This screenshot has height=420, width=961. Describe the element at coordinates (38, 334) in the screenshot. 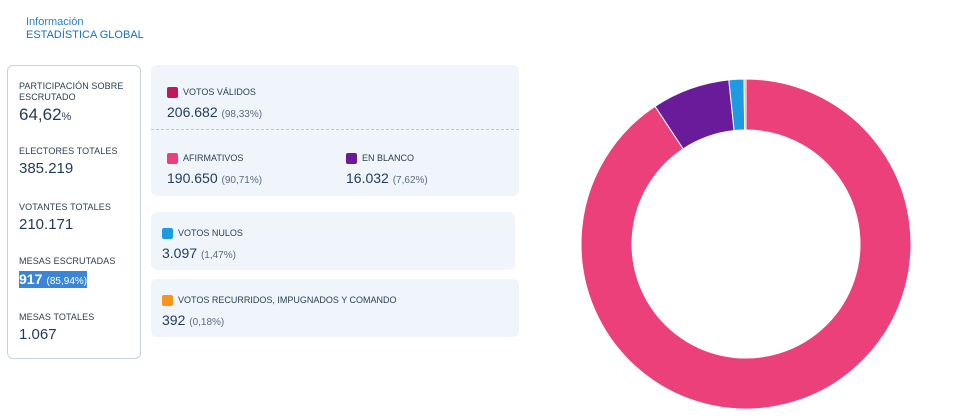

I see `stat-mesas-totales-value: 1.067` at that location.